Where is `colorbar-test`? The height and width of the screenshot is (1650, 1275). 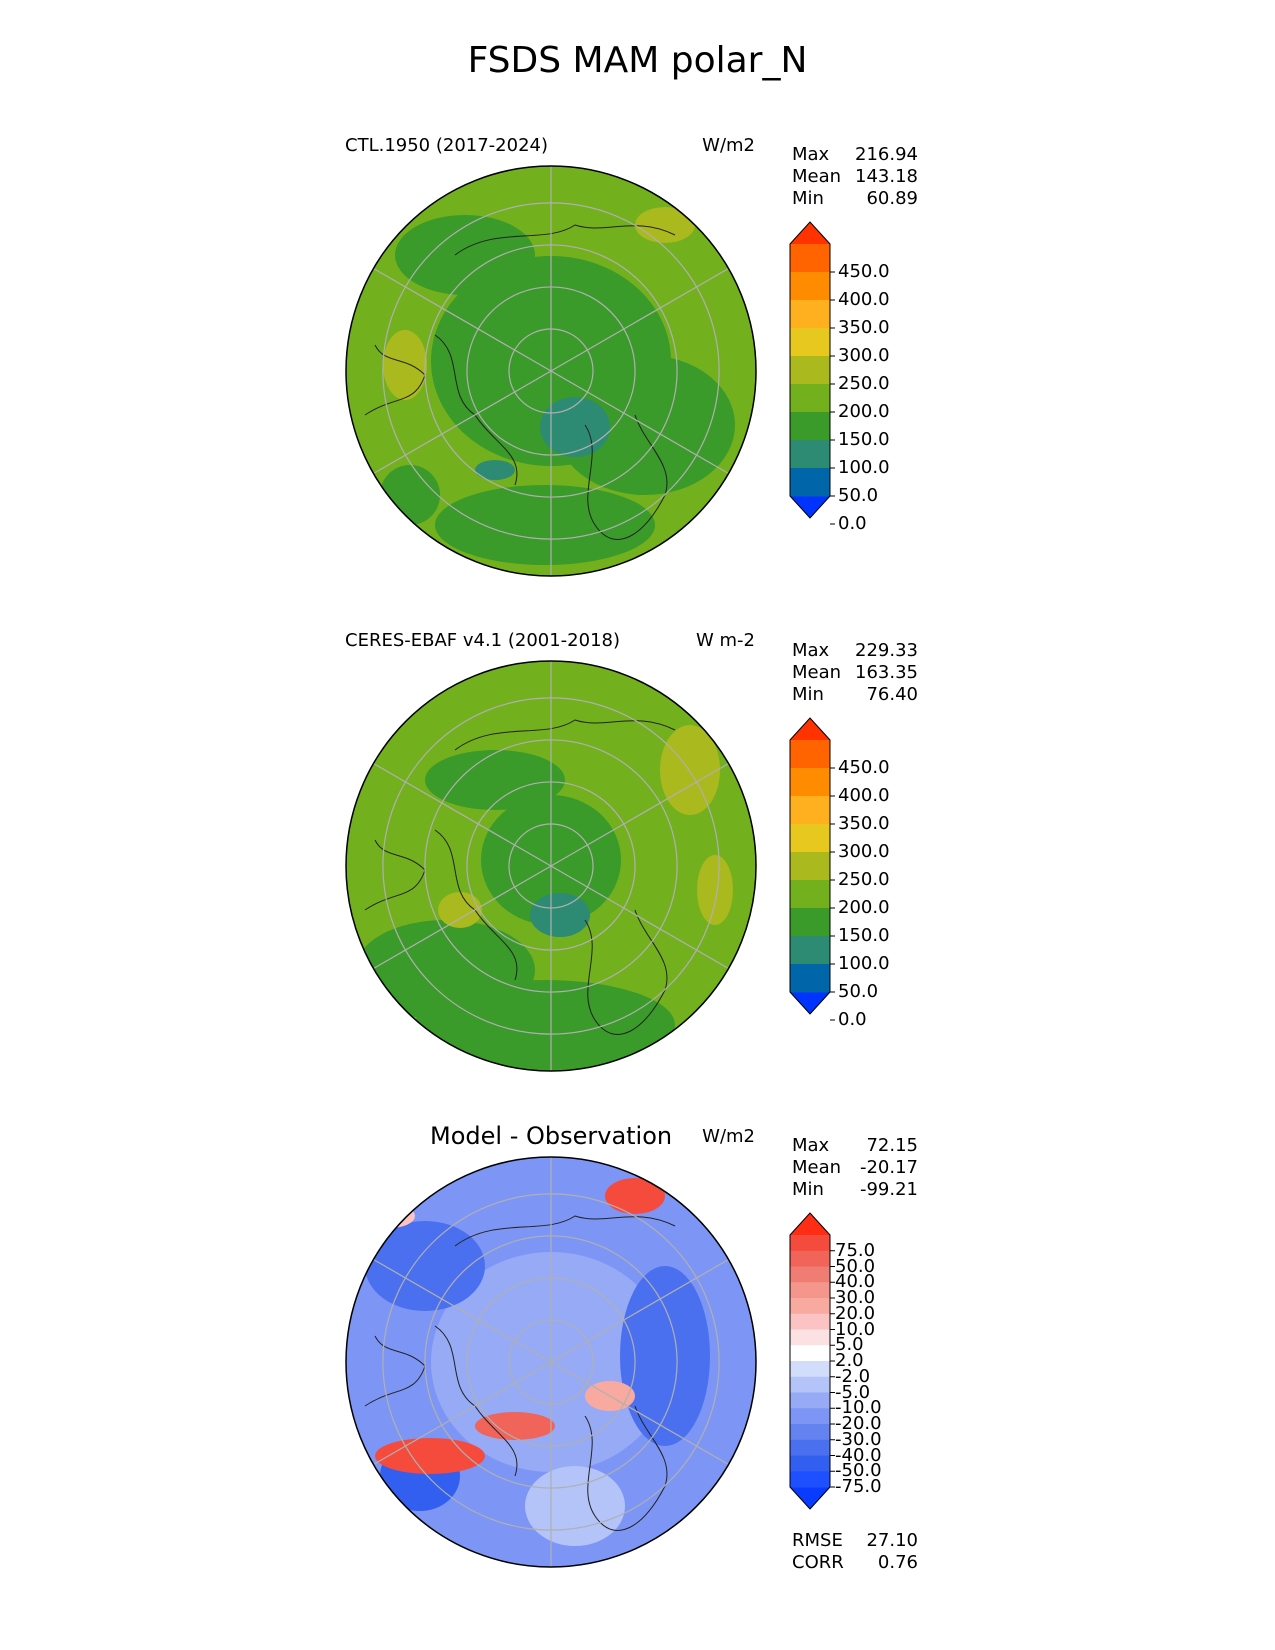
colorbar-test is located at coordinates (812, 373).